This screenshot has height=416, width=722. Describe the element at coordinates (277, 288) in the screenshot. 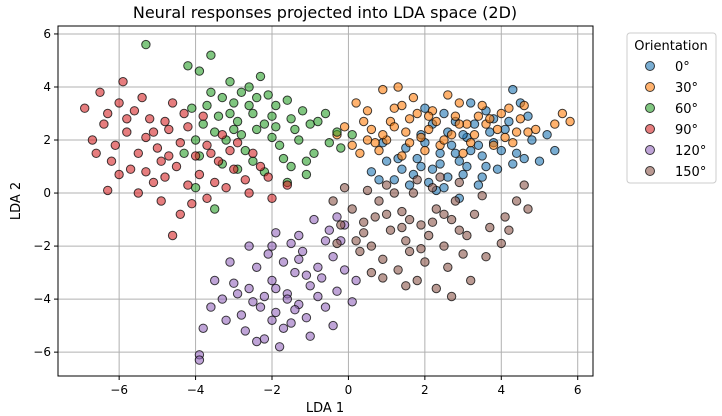

I see `series-group` at that location.